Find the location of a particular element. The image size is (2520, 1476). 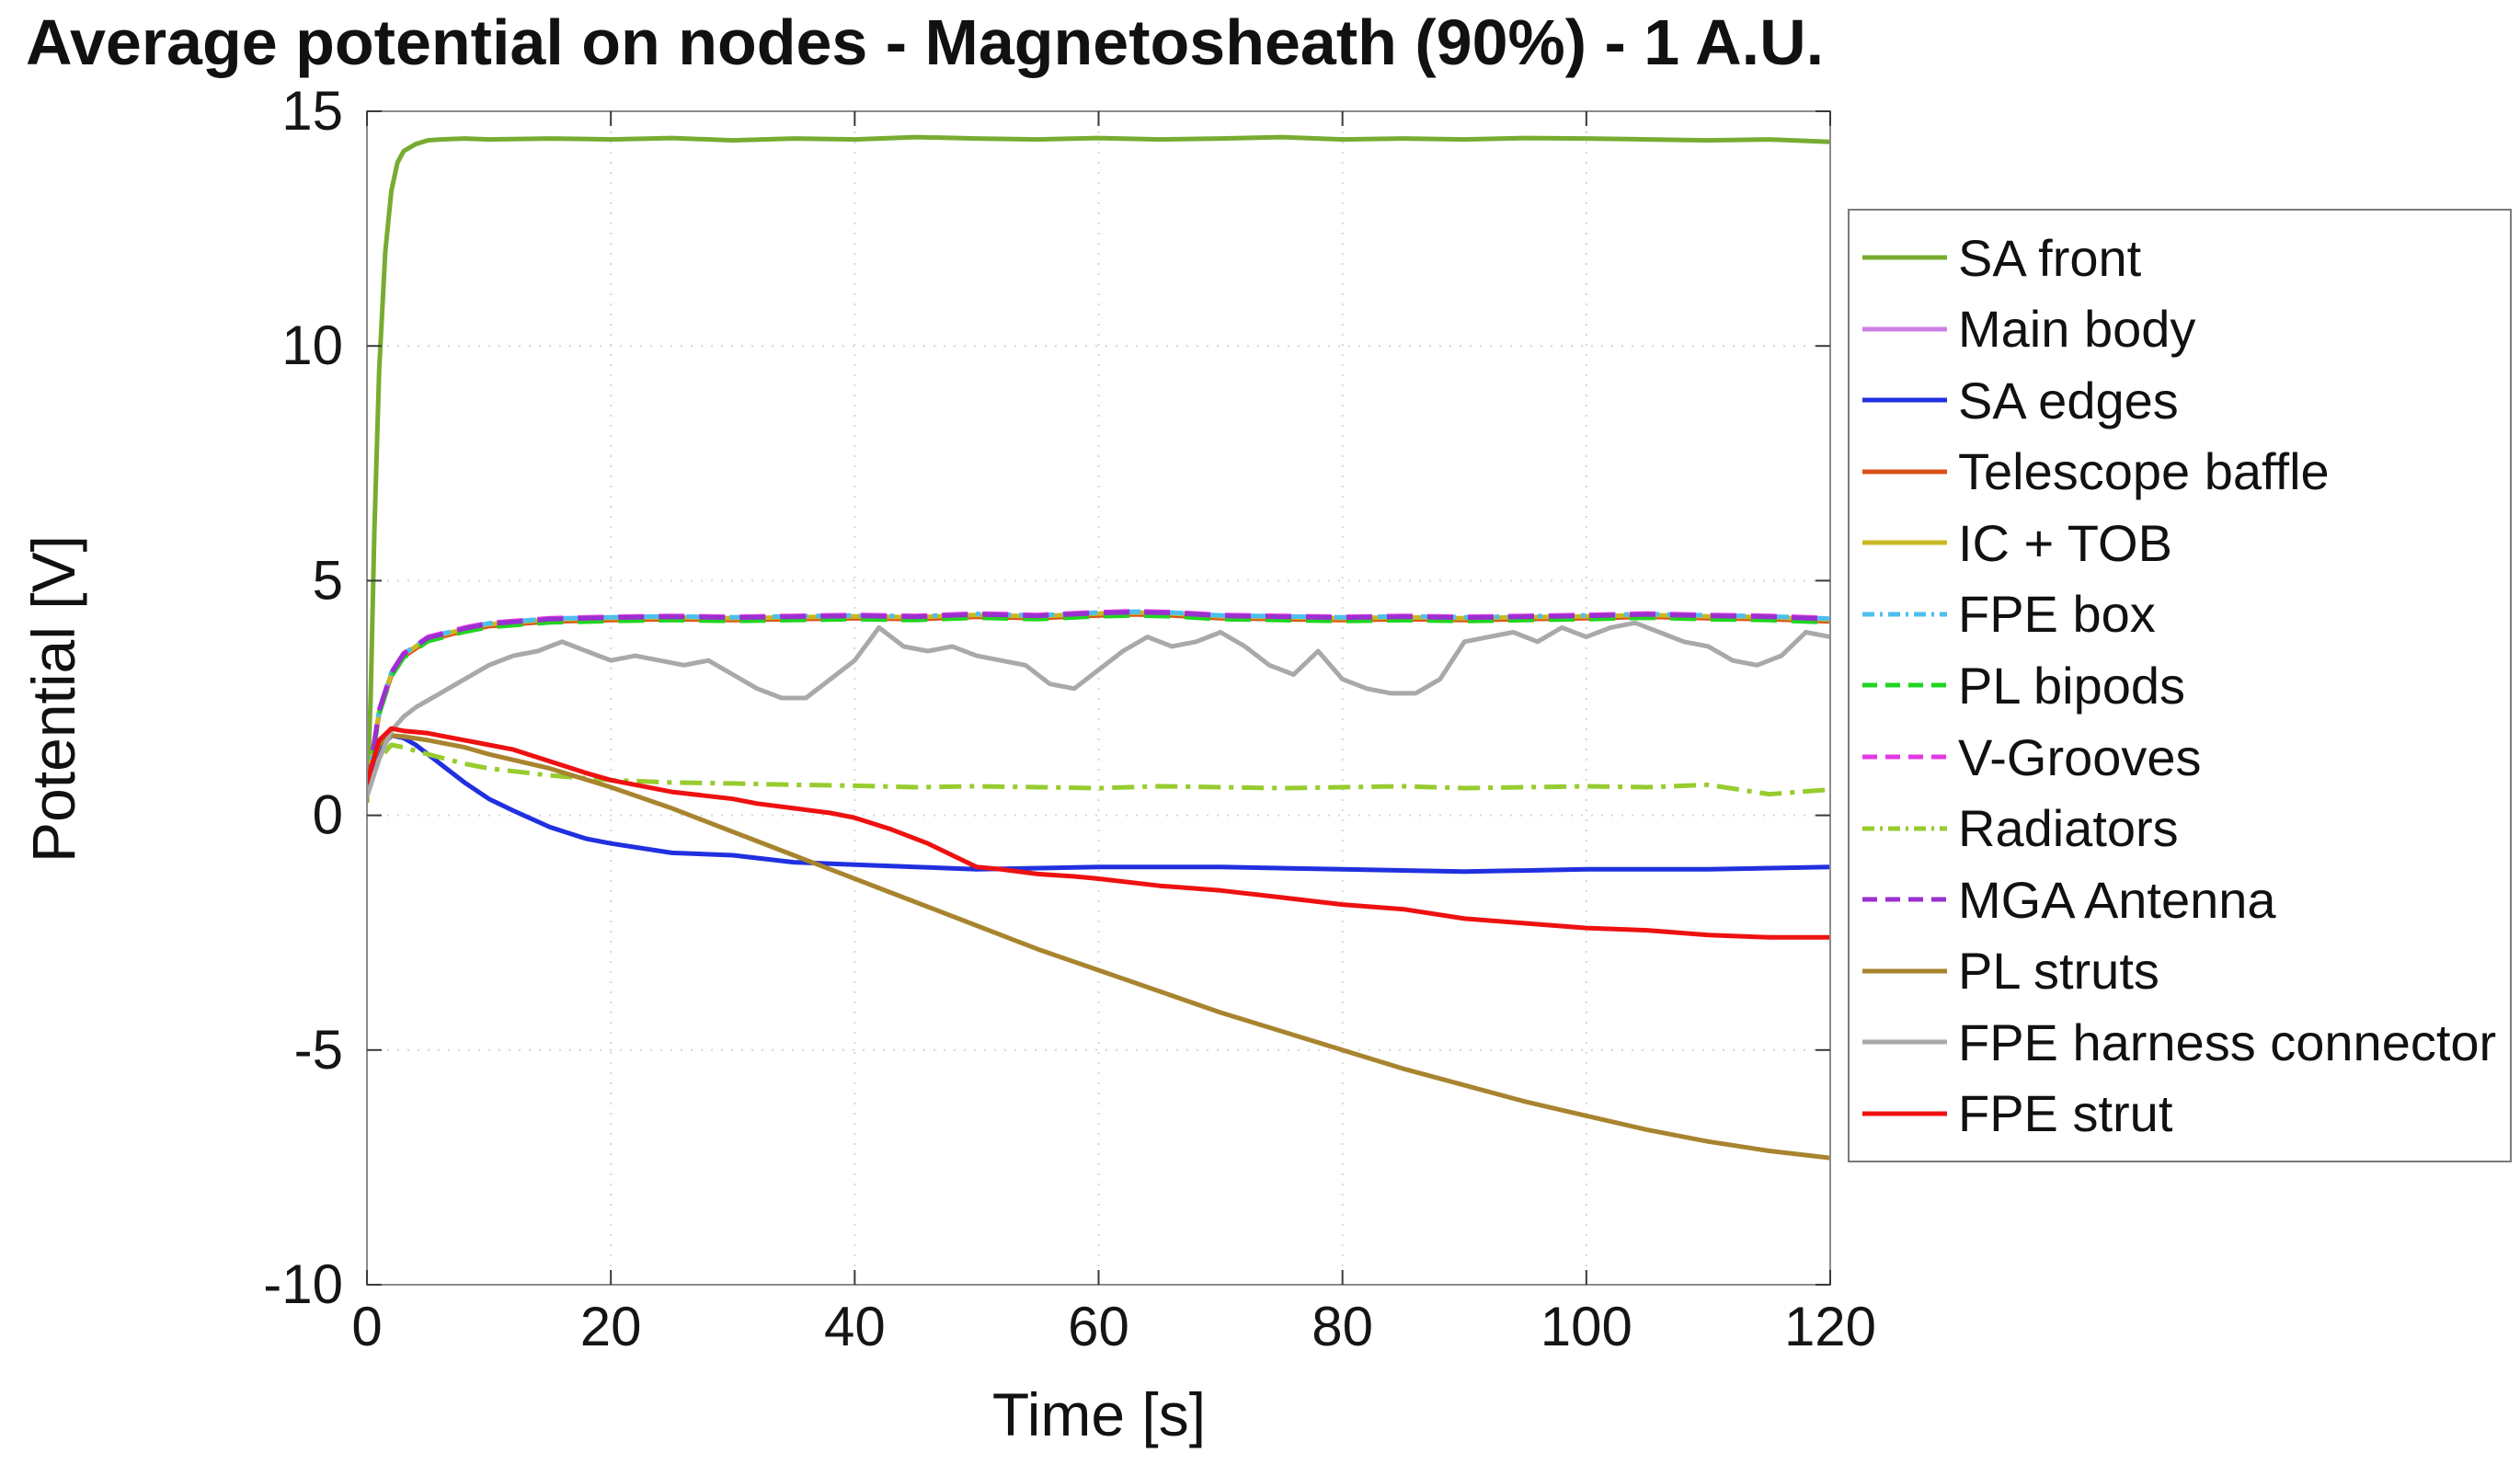

legend-item: FPE harness connector is located at coordinates (2182, 1042).